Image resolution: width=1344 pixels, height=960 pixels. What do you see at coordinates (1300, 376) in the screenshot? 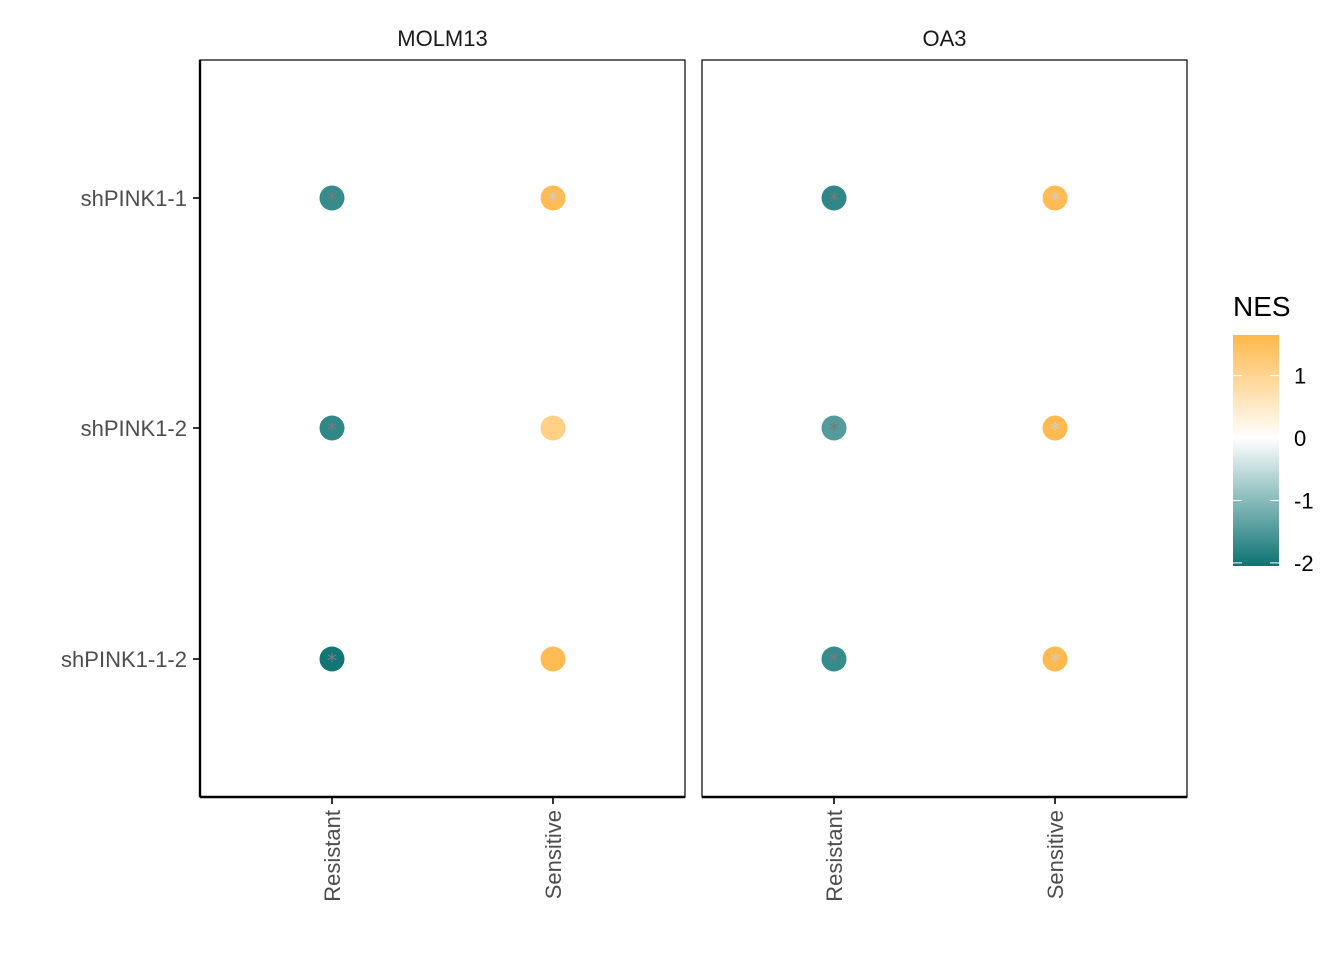
I see `legend-tick-label: 1` at bounding box center [1300, 376].